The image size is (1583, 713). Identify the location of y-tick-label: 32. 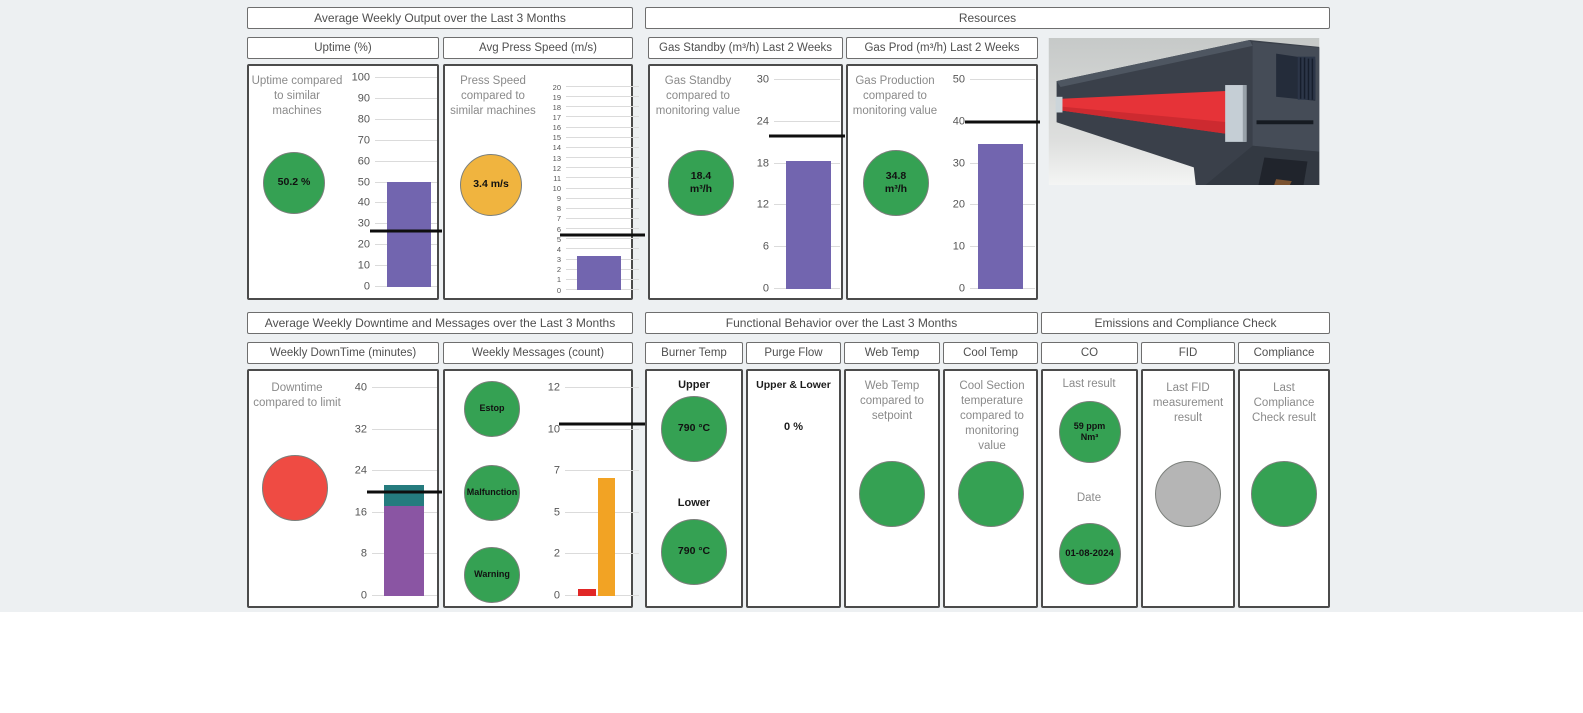
(360, 429).